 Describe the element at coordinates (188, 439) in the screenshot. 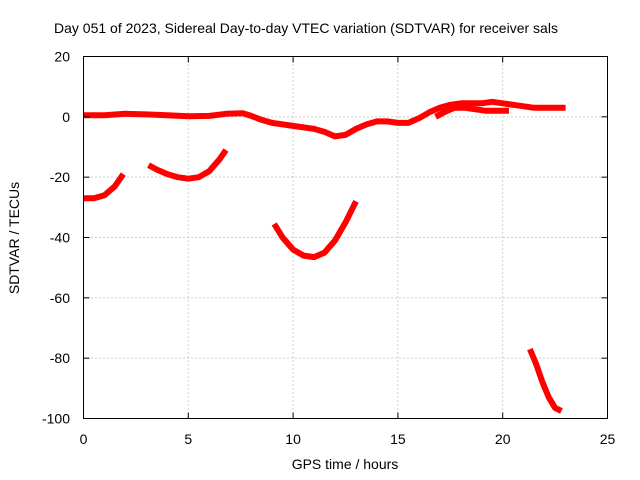

I see `x-tick-label: 5` at that location.